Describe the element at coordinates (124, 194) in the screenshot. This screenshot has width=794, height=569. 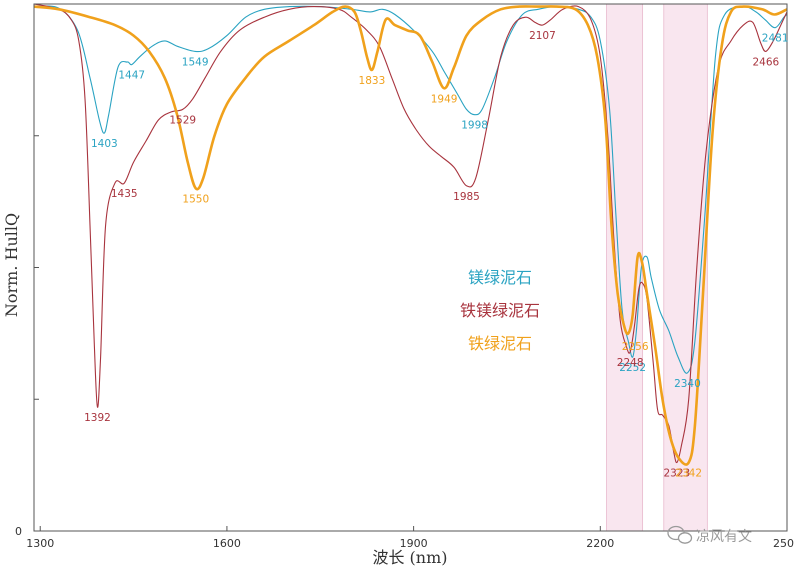
I see `peak-label-1435: 1435` at that location.